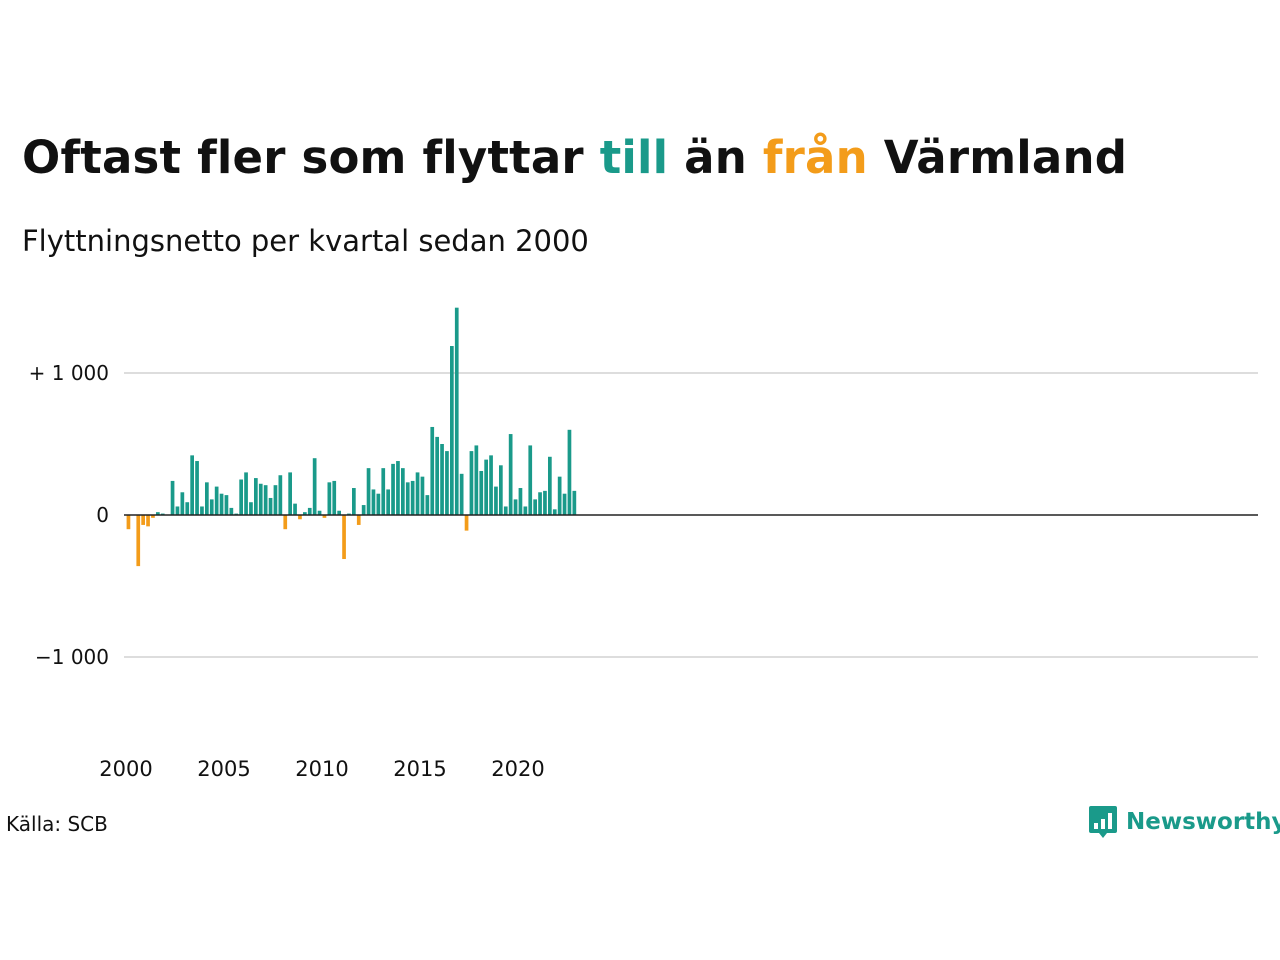 The image size is (1280, 960). What do you see at coordinates (223, 769) in the screenshot?
I see `x-tick-label: 2005` at bounding box center [223, 769].